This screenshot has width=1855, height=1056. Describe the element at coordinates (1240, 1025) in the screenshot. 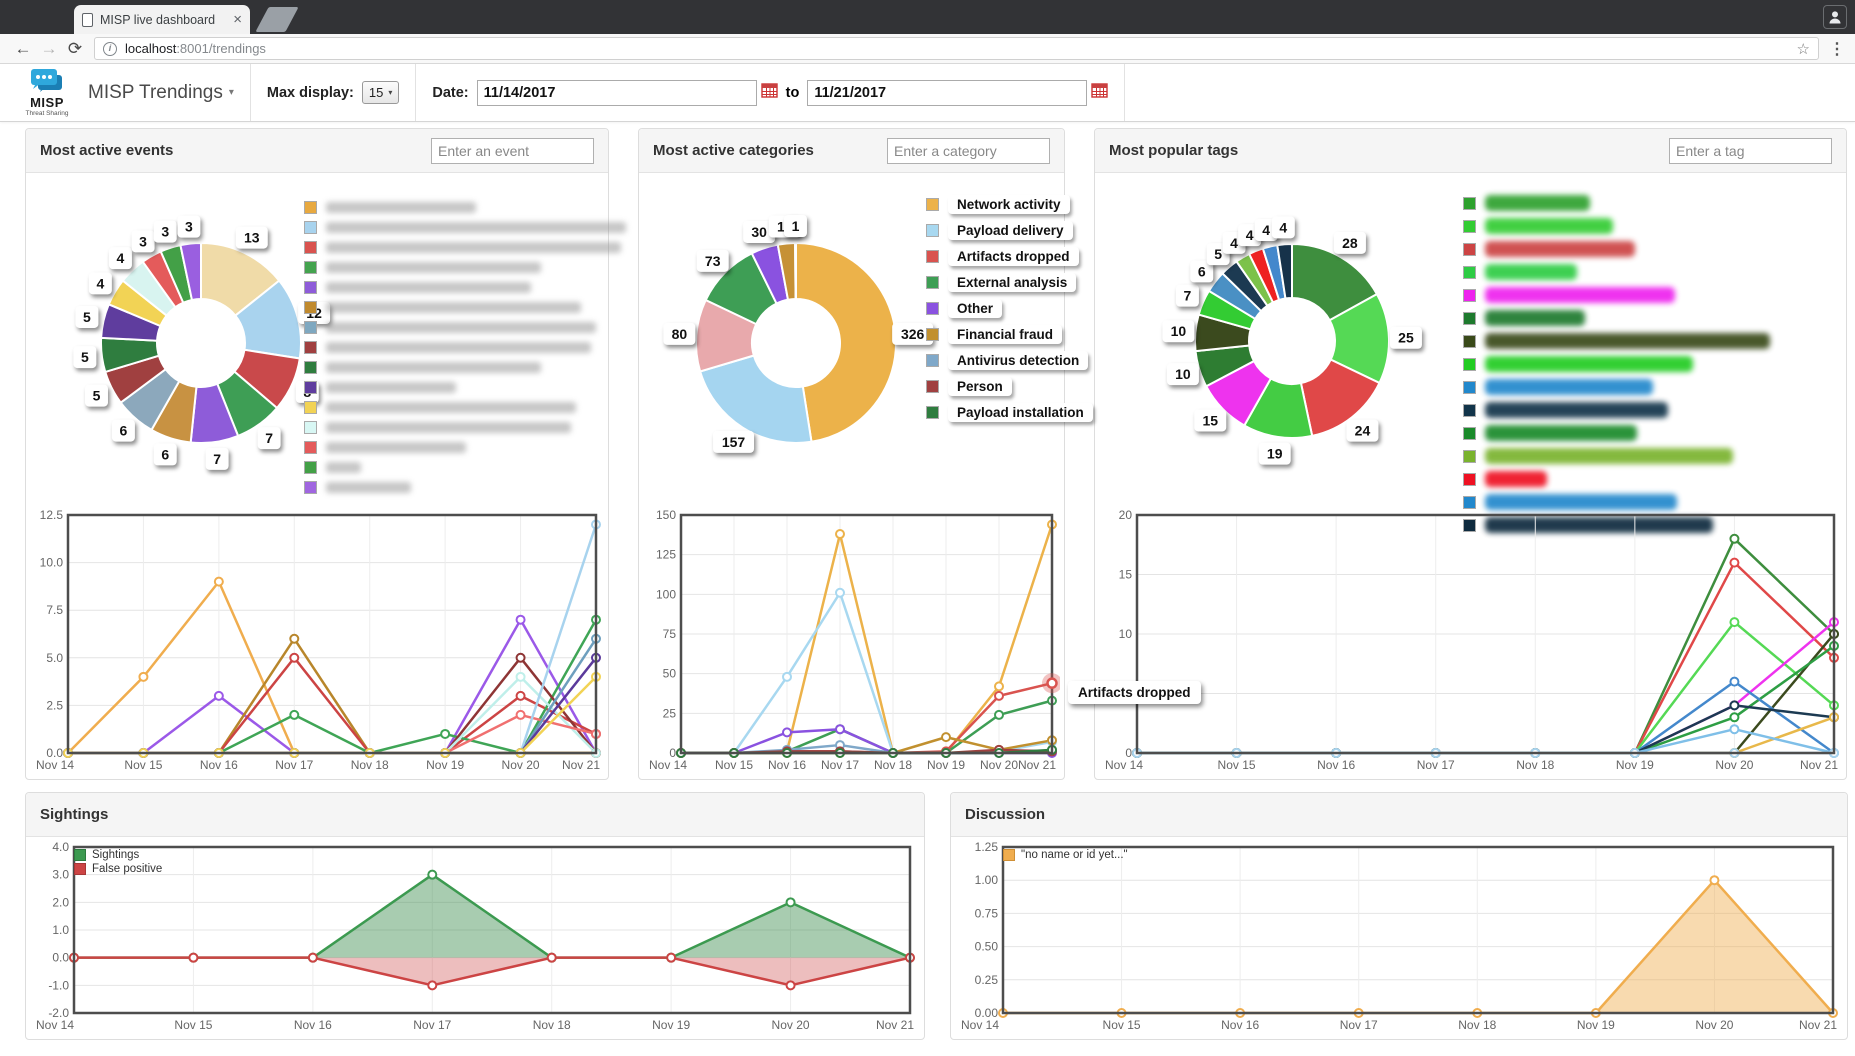

I see `svg-text: Nov 16` at that location.